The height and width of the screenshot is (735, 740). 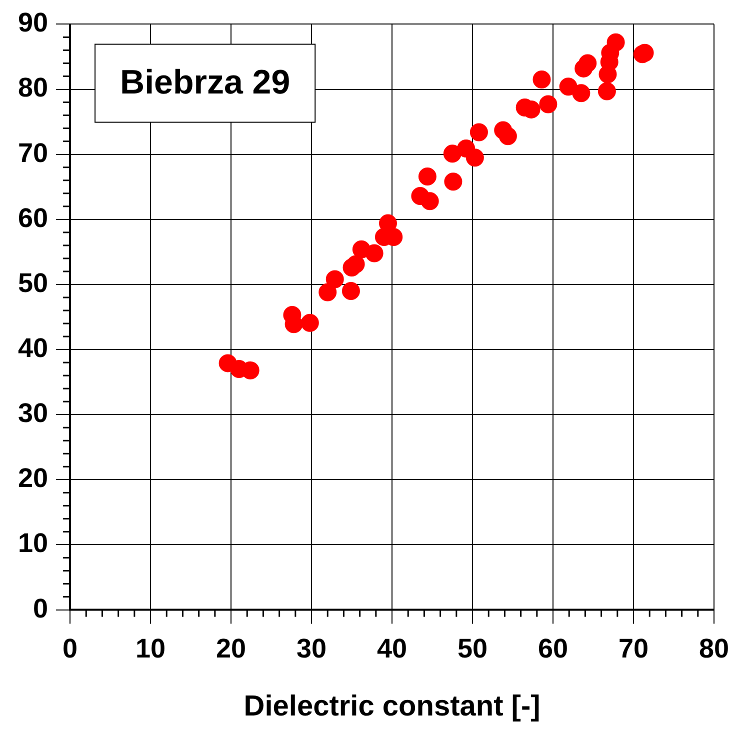 I want to click on x-tick-label: 70, so click(x=633, y=648).